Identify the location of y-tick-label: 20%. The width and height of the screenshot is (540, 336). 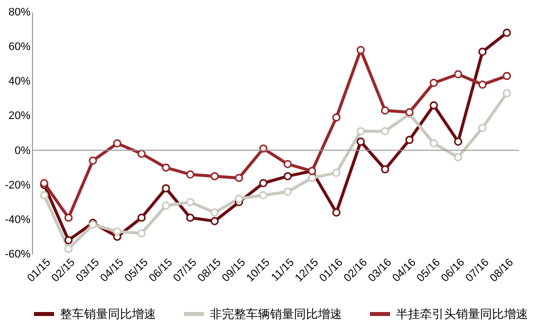
(19, 116).